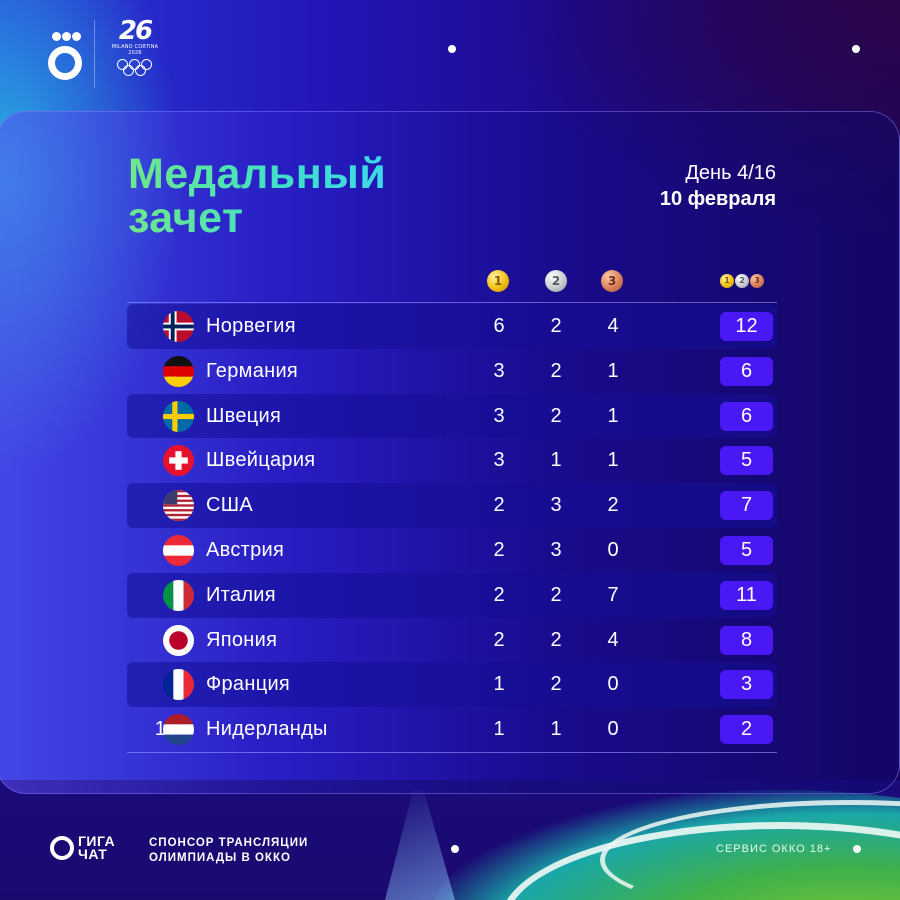 Image resolution: width=900 pixels, height=900 pixels. What do you see at coordinates (746, 730) in the screenshot?
I see `total-badge: 2` at bounding box center [746, 730].